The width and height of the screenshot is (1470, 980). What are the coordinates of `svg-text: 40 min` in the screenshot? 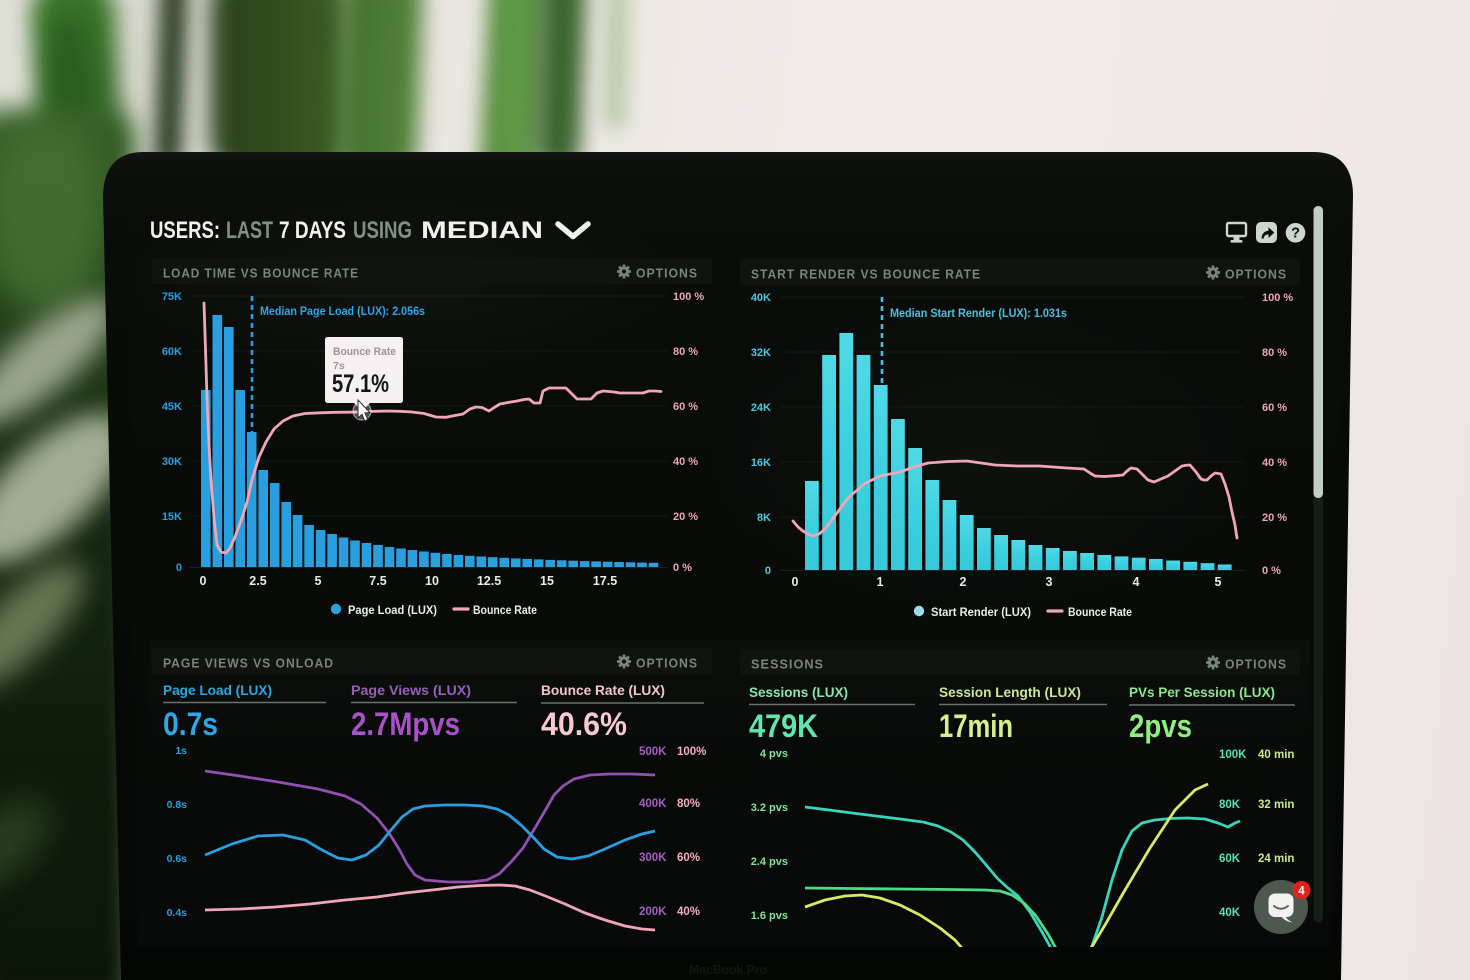 It's located at (1276, 755).